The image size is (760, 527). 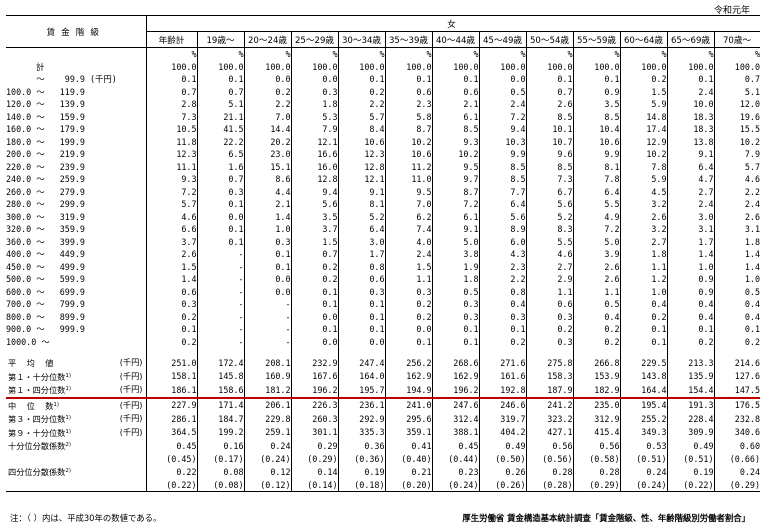 What do you see at coordinates (76, 204) in the screenshot?
I see `row-label: 280.0 ～ 299.9` at bounding box center [76, 204].